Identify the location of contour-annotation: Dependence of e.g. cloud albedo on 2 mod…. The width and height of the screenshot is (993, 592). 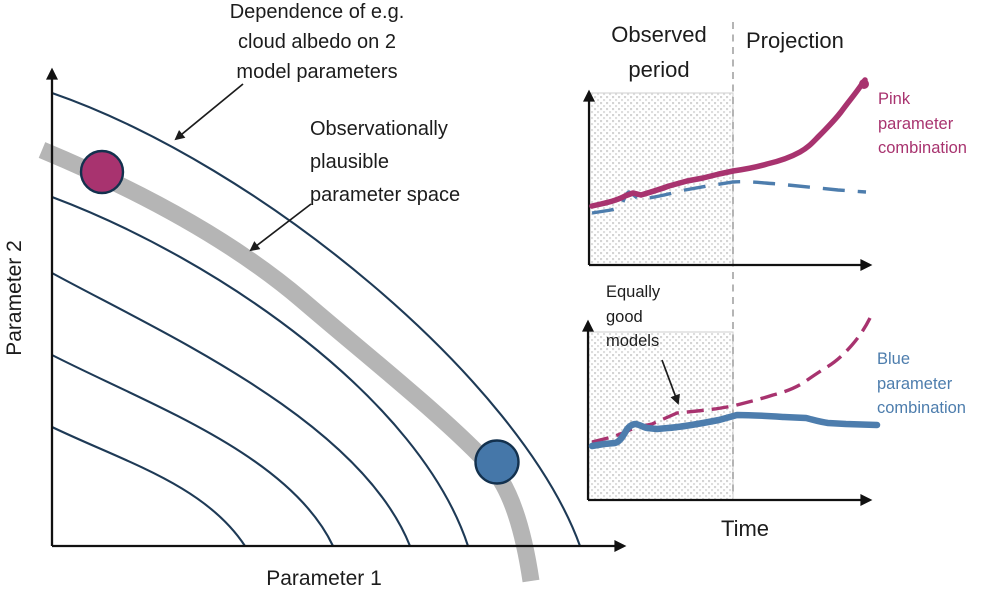
(317, 42).